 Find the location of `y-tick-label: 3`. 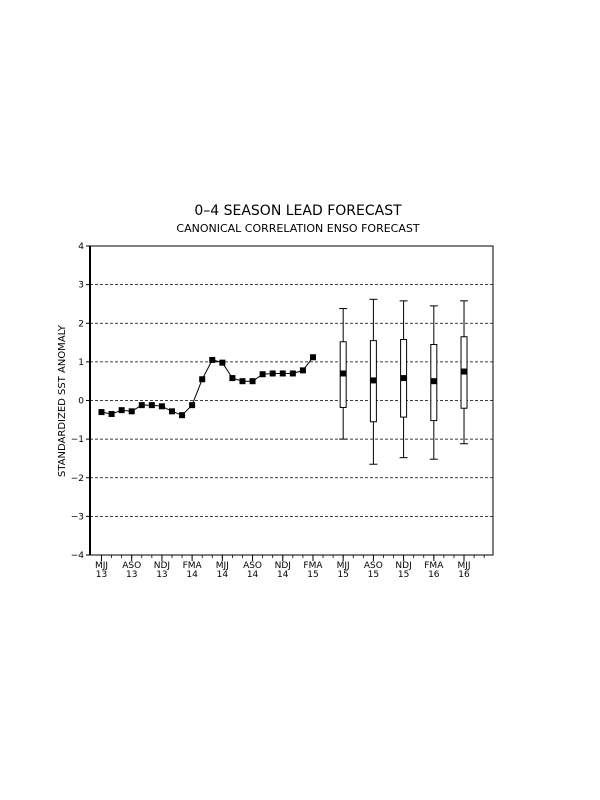

y-tick-label: 3 is located at coordinates (81, 286).